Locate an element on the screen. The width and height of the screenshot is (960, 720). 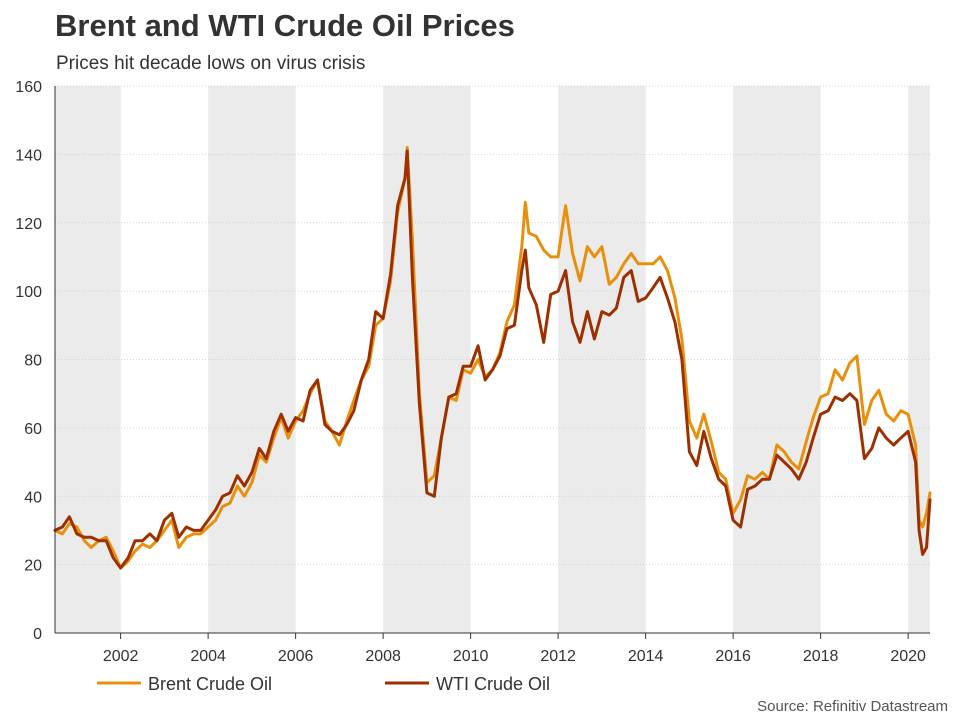
source-note: Source: Refinitiv Datastream is located at coordinates (852, 706).